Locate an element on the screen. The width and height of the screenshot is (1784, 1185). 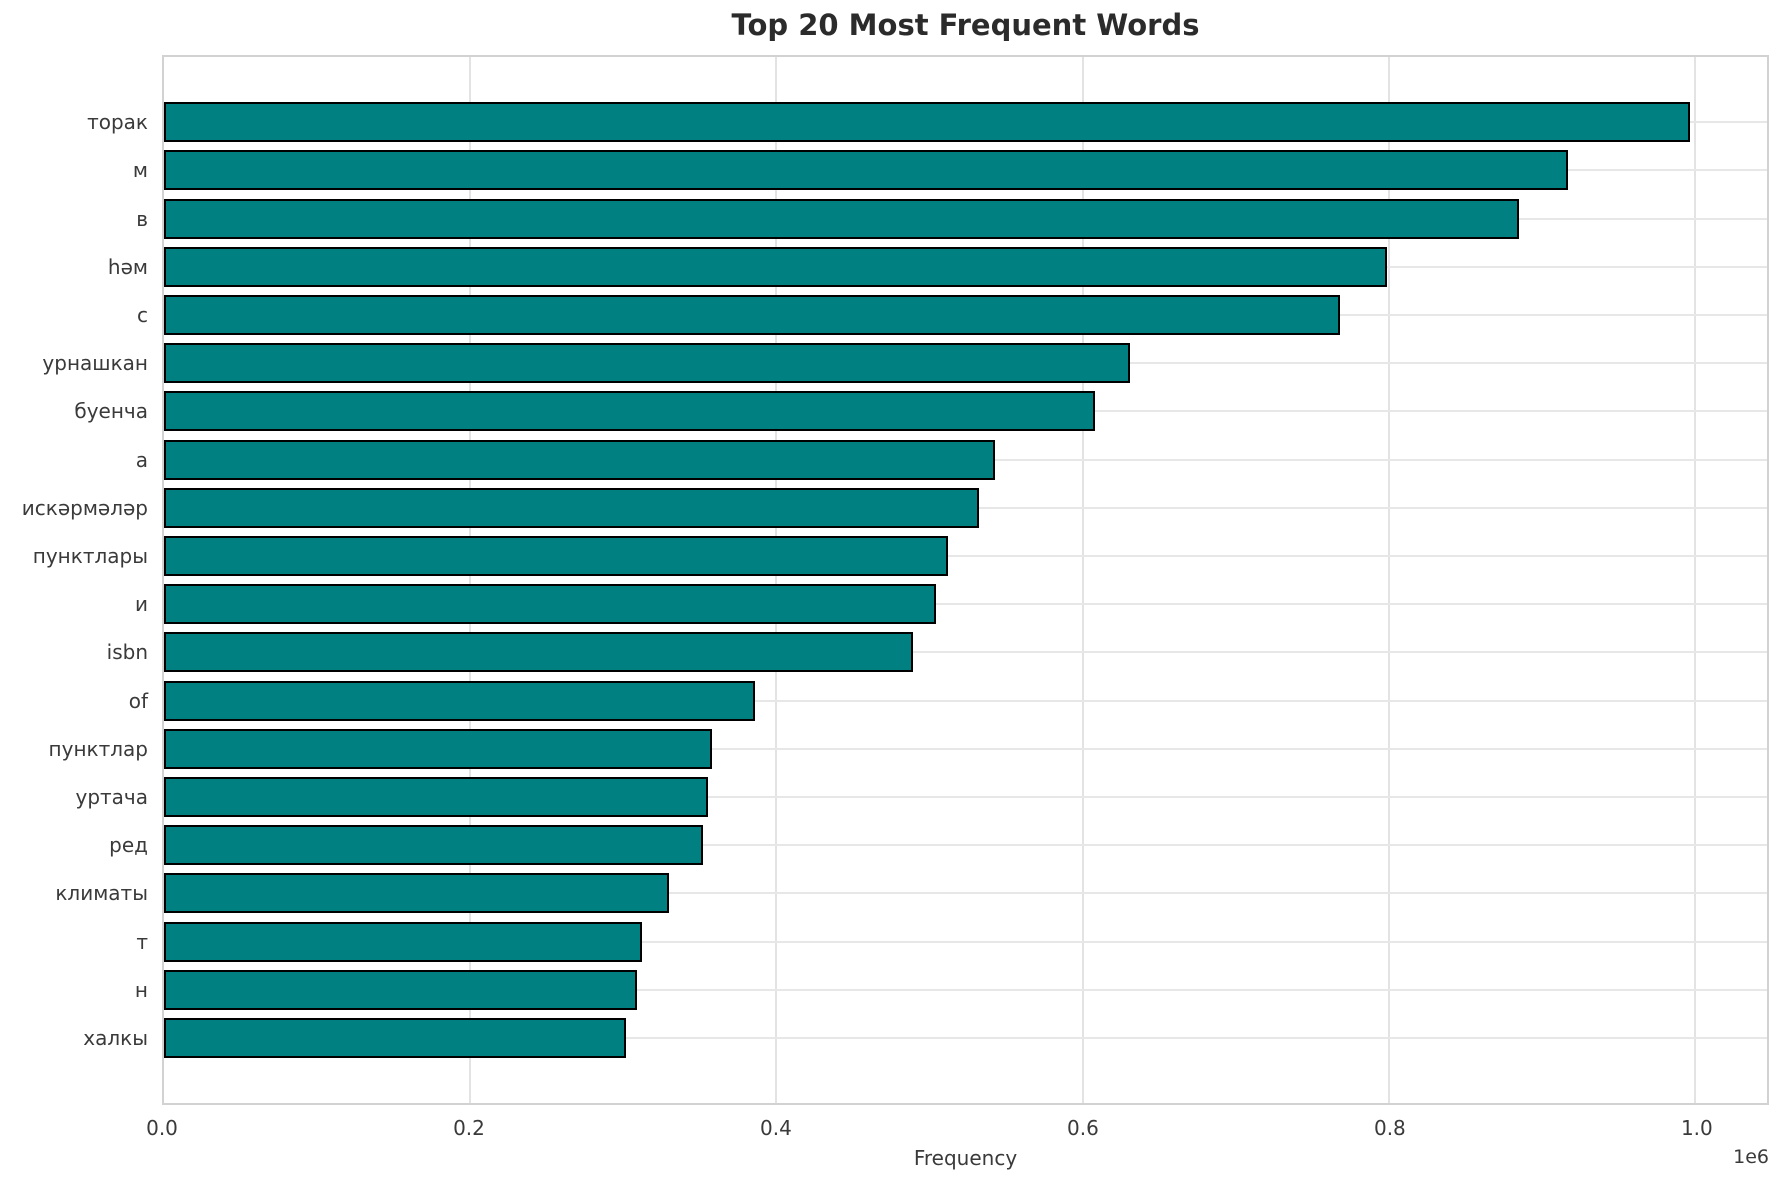
y-tick-label: климаты is located at coordinates (101, 893).